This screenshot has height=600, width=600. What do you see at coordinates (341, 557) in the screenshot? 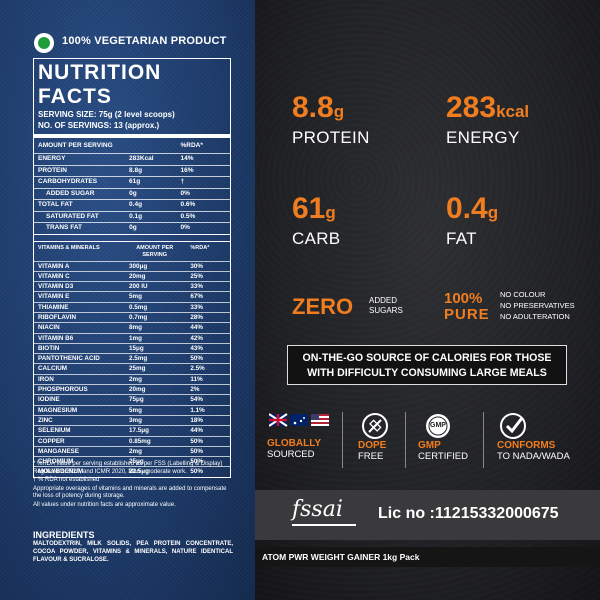
I see `pack-name: ATOM PWR WEIGHT GAINER 1kg Pack` at bounding box center [341, 557].